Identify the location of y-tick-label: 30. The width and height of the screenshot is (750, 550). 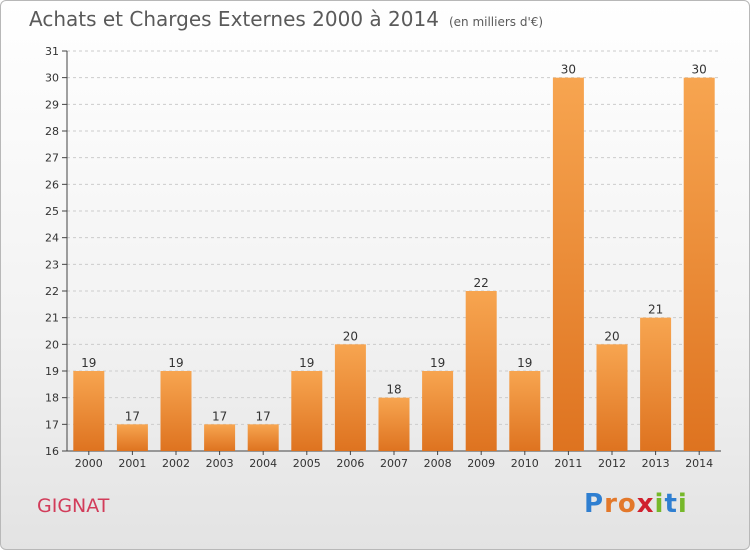
(52, 78).